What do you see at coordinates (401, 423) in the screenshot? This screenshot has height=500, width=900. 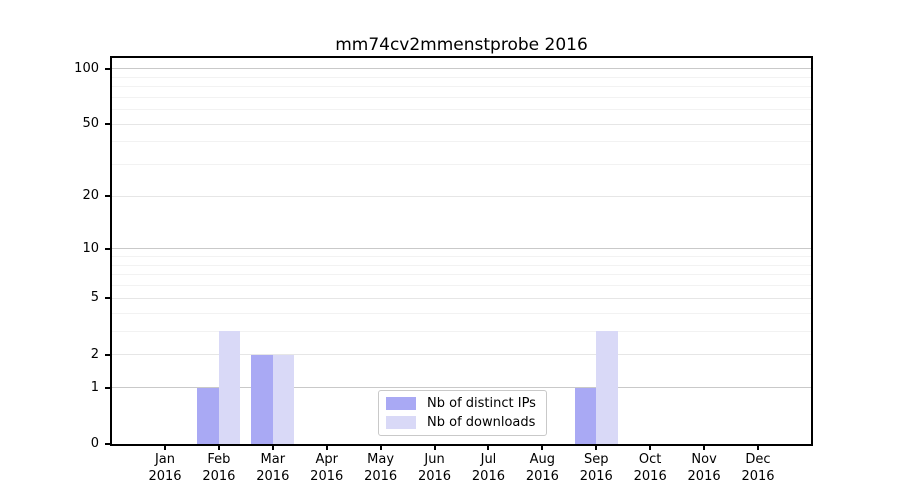 I see `legend-swatch-downloads` at bounding box center [401, 423].